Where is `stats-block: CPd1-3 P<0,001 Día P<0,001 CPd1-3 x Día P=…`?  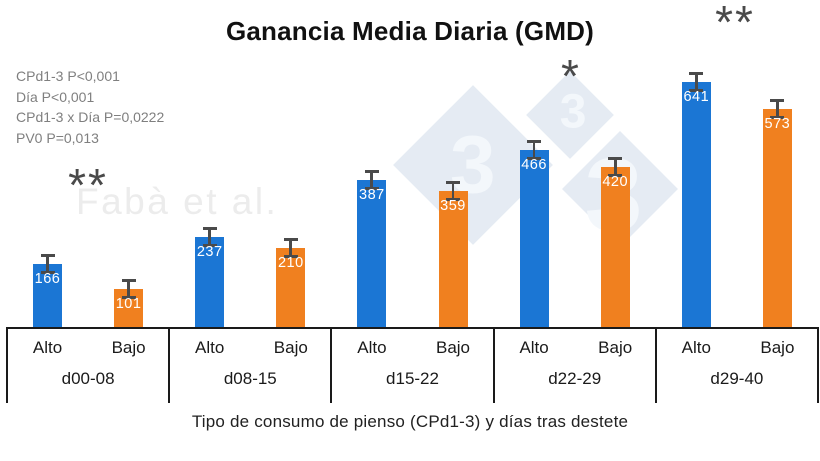 stats-block: CPd1-3 P<0,001 Día P<0,001 CPd1-3 x Día P=… is located at coordinates (90, 107).